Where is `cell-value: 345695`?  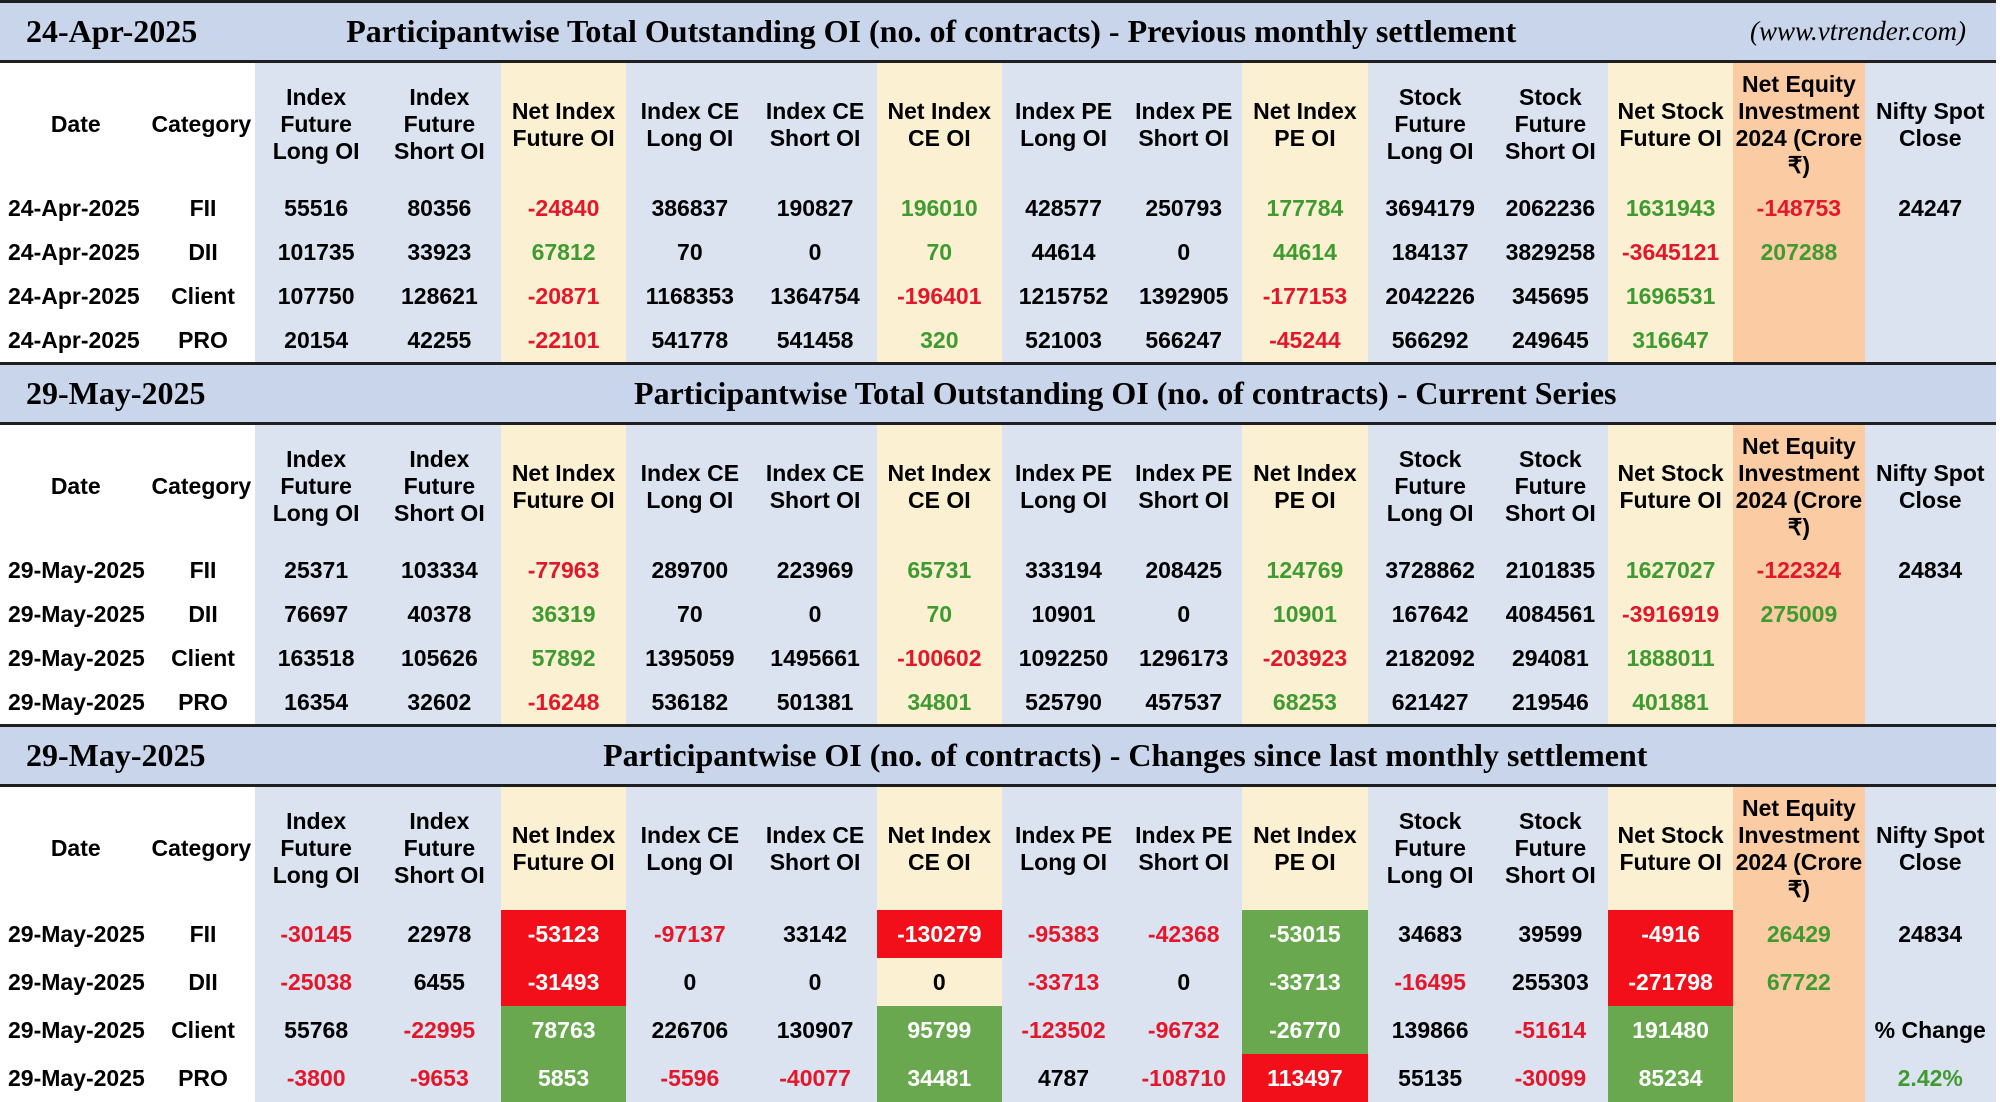 cell-value: 345695 is located at coordinates (1550, 296).